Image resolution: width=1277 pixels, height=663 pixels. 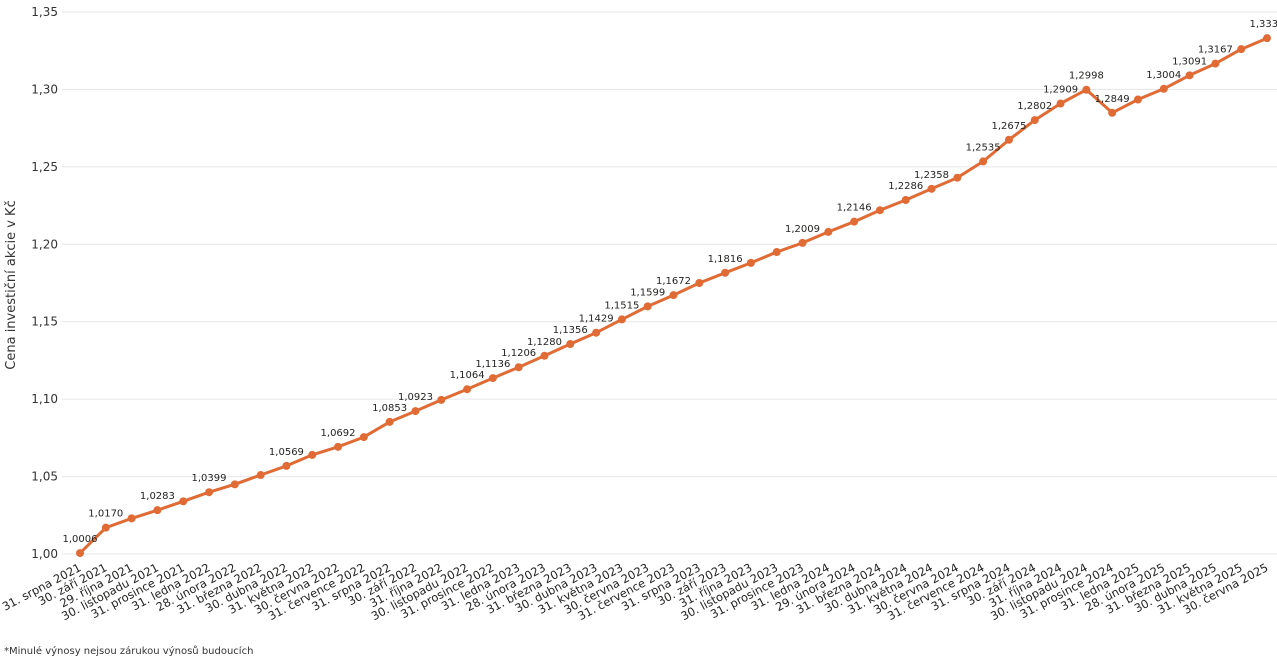 What do you see at coordinates (570, 330) in the screenshot?
I see `data-label: 1,1356` at bounding box center [570, 330].